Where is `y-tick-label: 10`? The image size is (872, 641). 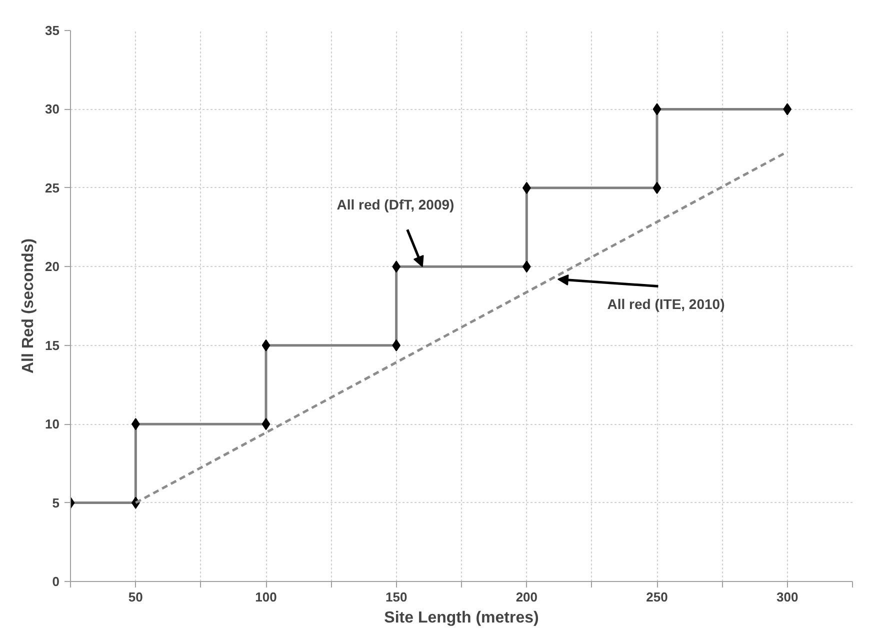
y-tick-label: 10 is located at coordinates (52, 424).